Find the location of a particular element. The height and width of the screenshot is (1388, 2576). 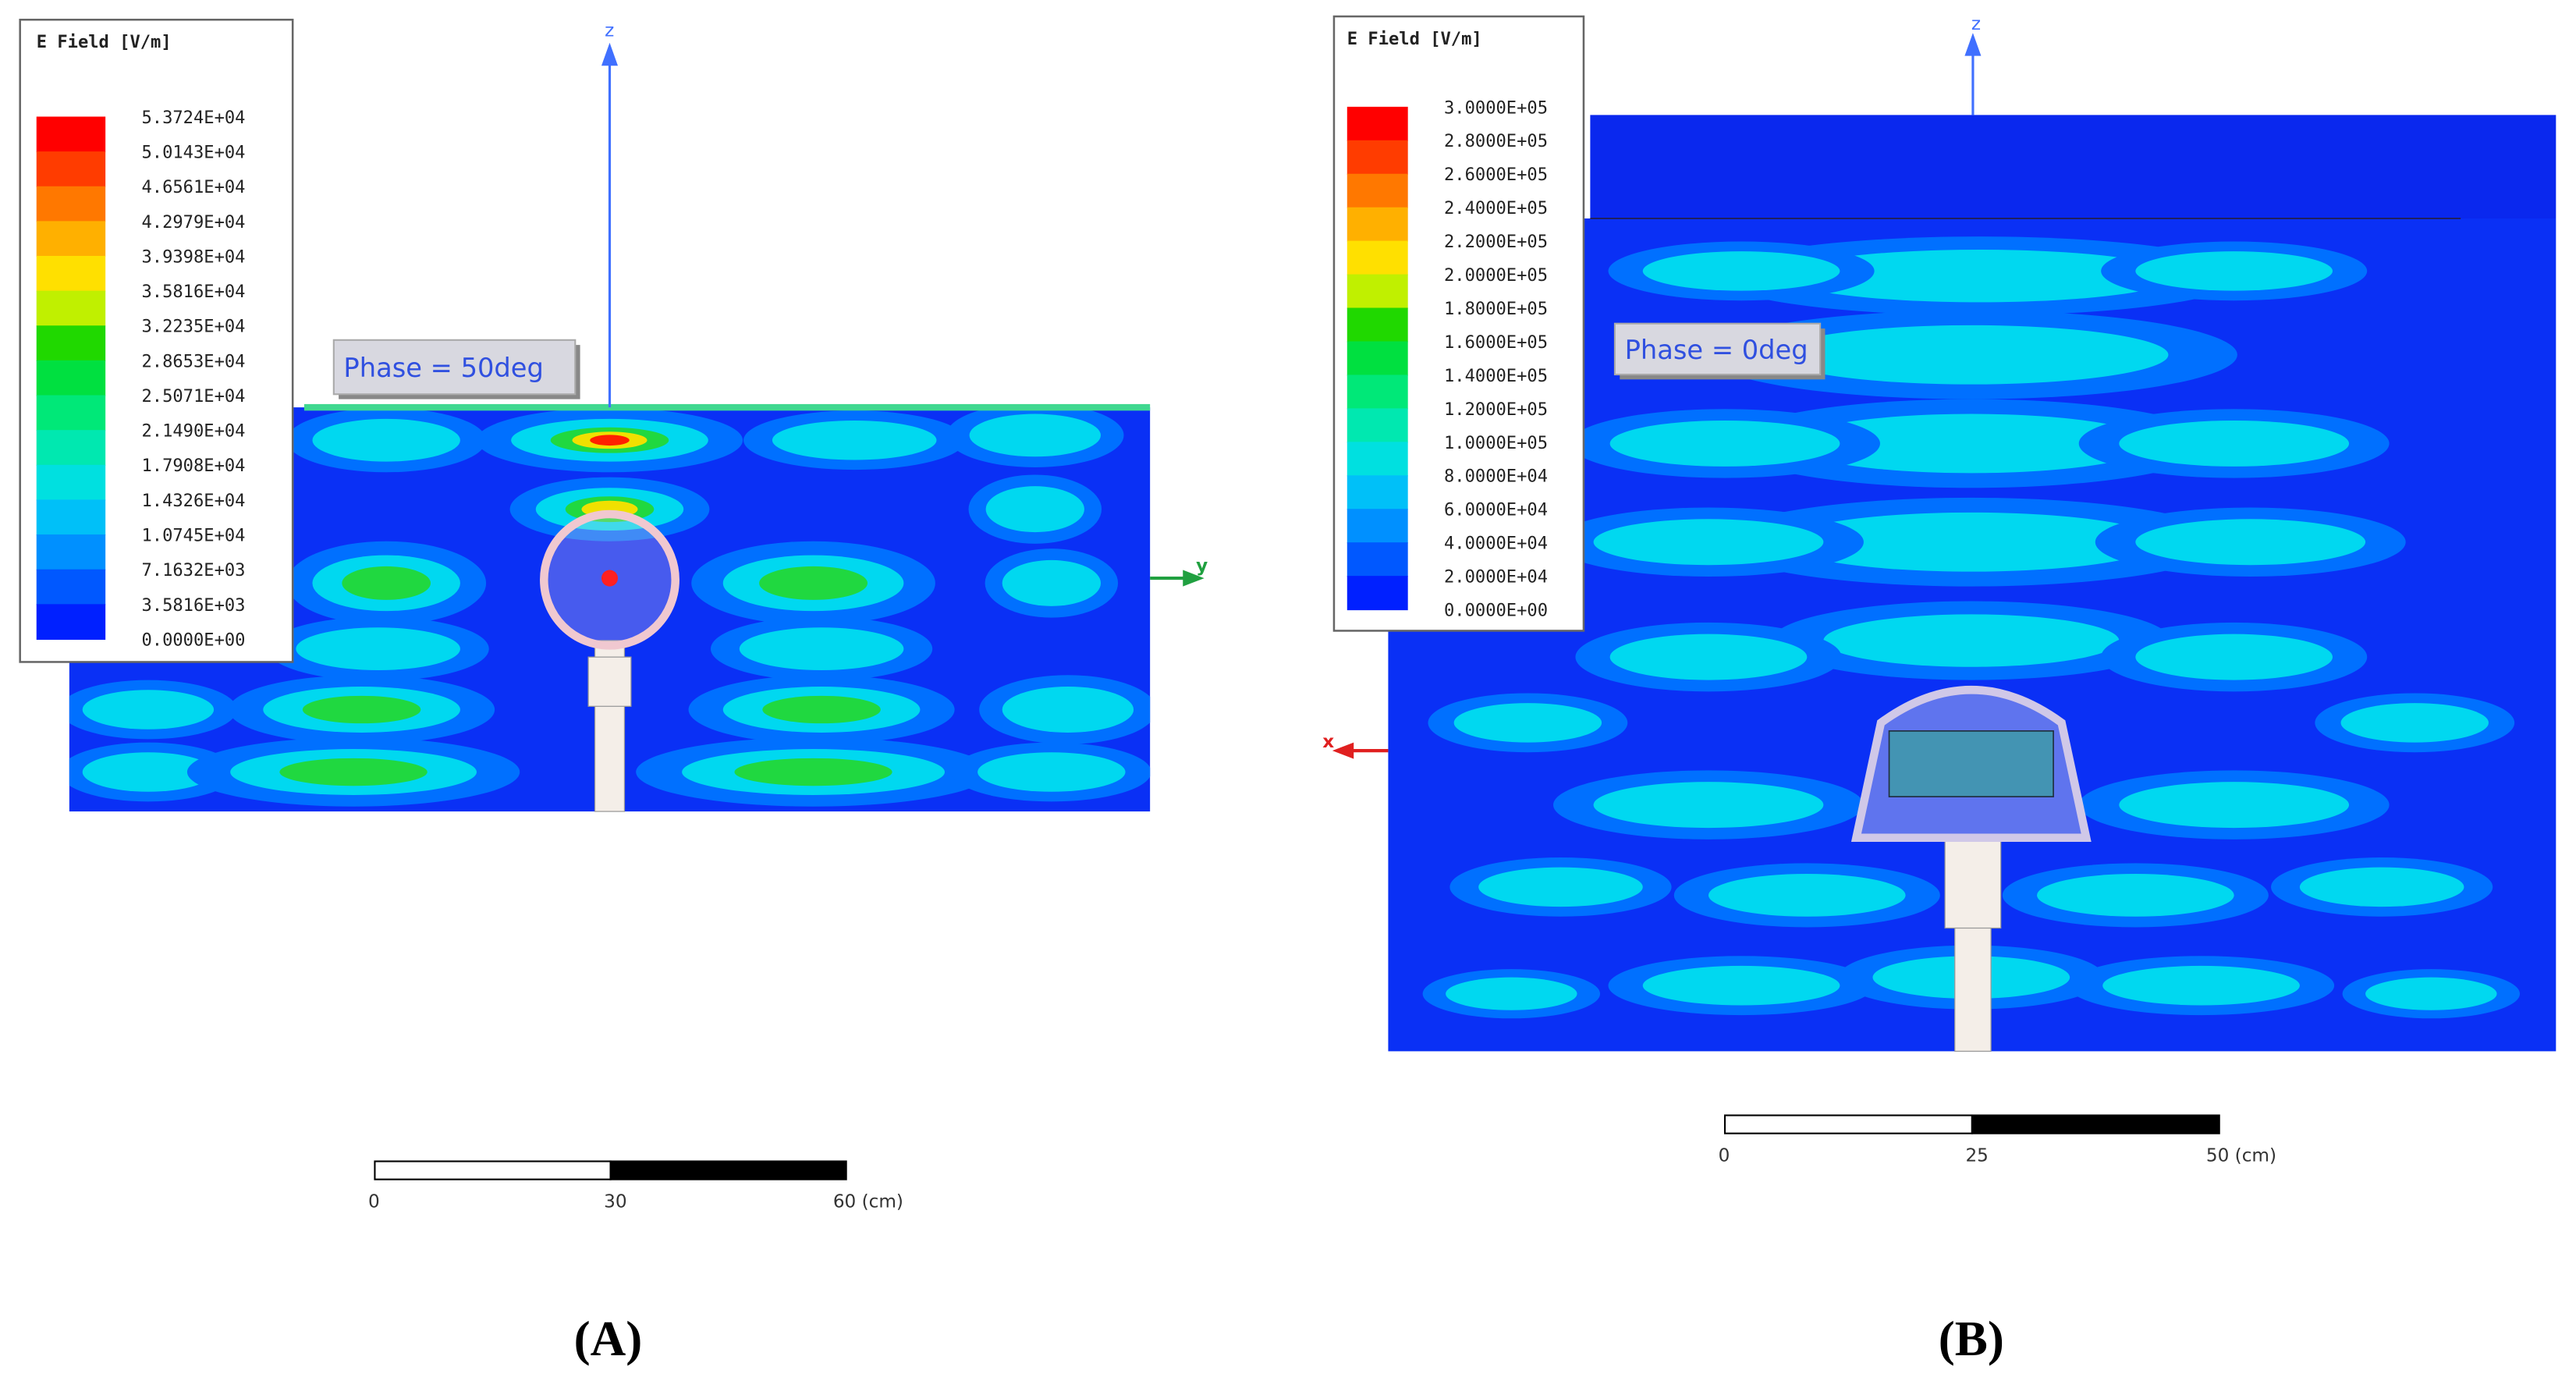

scale-label: 25 is located at coordinates (1976, 1155).